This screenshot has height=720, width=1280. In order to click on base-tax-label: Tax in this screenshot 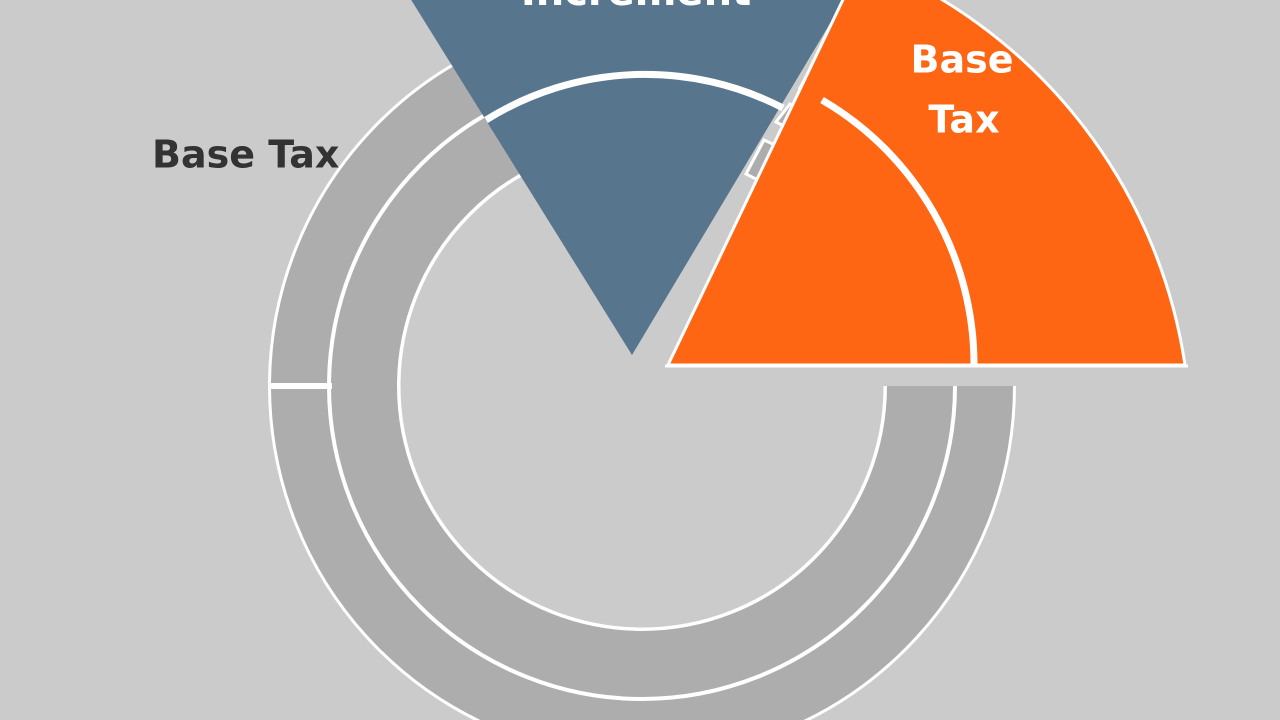, I will do `click(963, 120)`.